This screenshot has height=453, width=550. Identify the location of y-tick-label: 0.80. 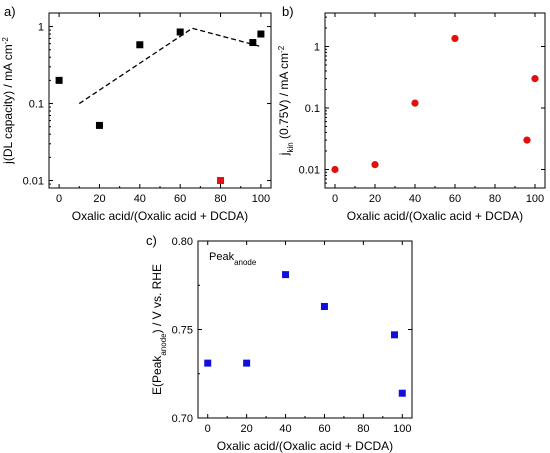
(182, 242).